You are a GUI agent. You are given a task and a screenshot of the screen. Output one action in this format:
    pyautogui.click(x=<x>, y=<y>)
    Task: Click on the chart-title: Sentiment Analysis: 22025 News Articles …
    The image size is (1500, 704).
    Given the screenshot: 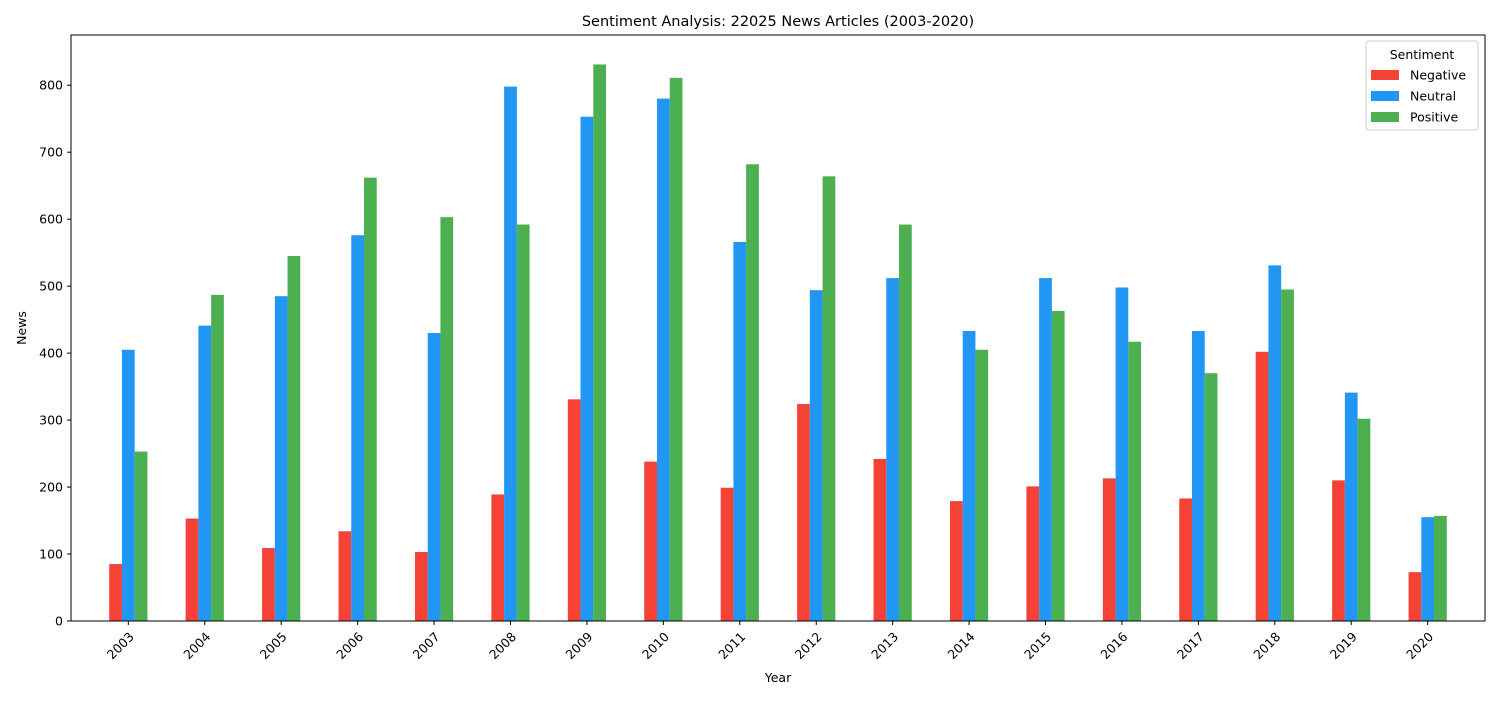 What is the action you would take?
    pyautogui.click(x=778, y=22)
    